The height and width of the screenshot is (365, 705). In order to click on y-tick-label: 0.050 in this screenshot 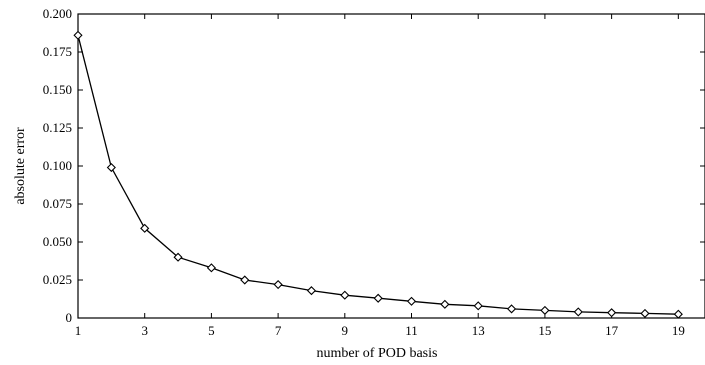, I will do `click(57, 241)`.